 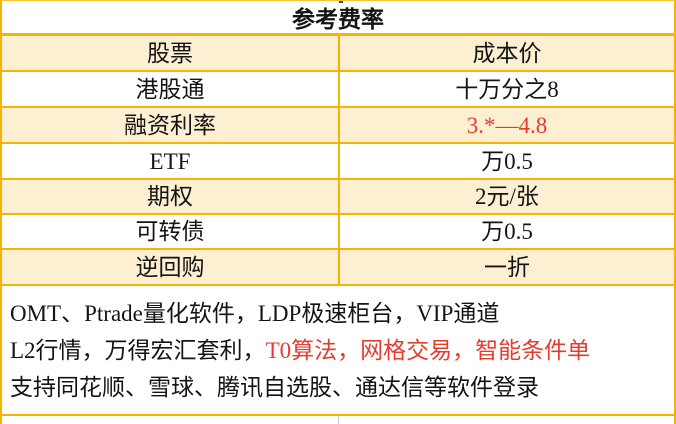 I want to click on note-line: L2行情，万得宏汇套利，T0算法，网格交易，智能条件单, so click(x=340, y=350).